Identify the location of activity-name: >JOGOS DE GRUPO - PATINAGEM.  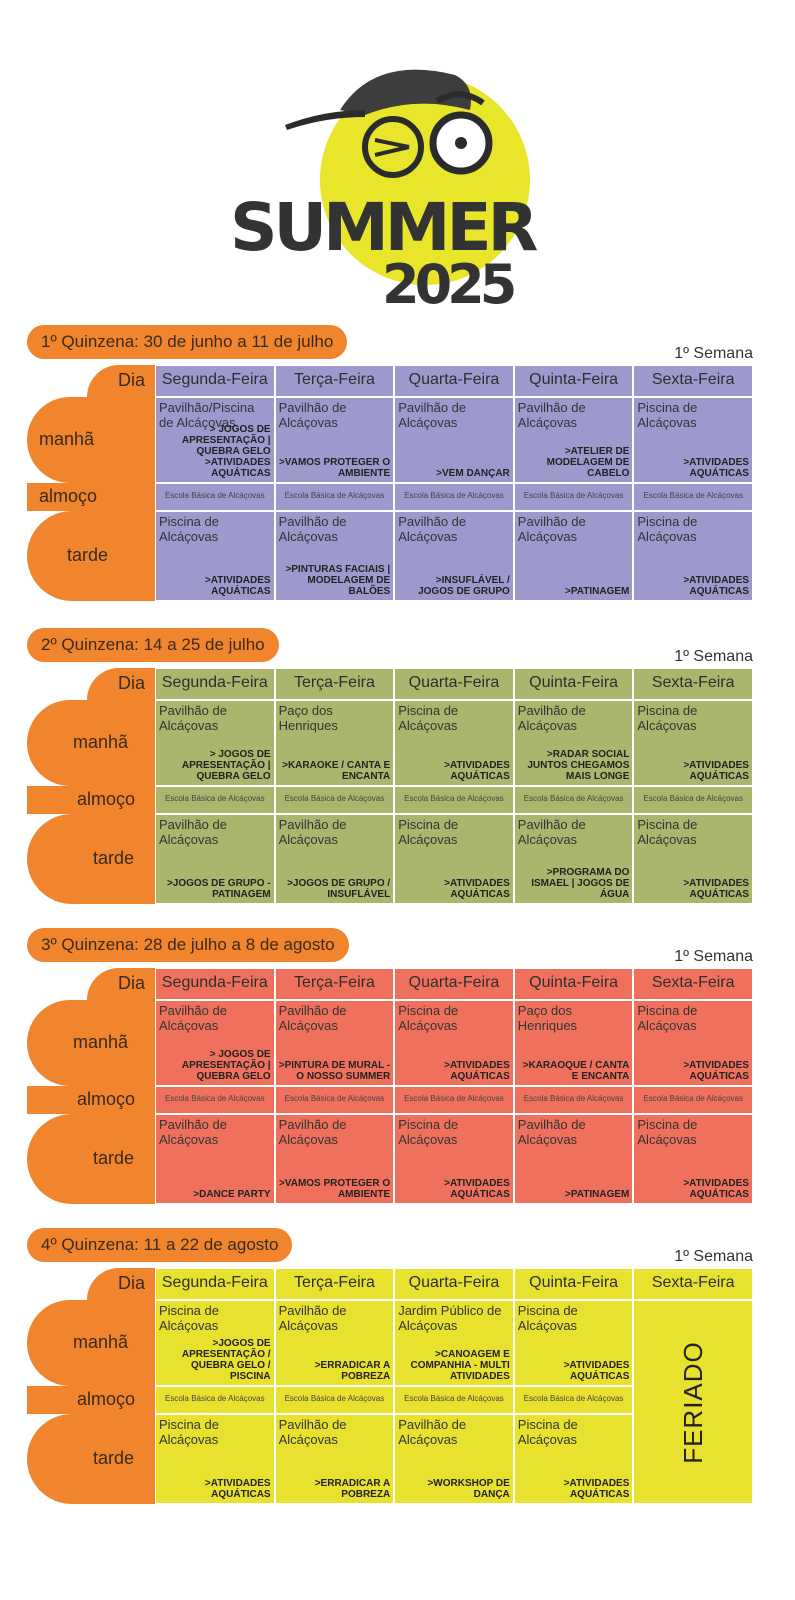
(218, 889).